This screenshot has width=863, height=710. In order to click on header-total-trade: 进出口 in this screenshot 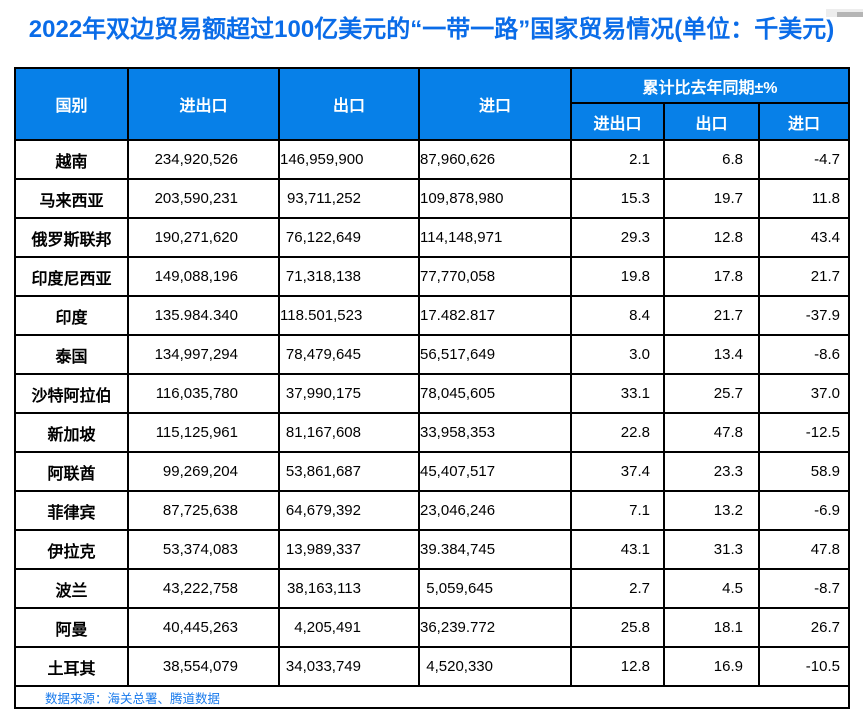, I will do `click(203, 104)`.